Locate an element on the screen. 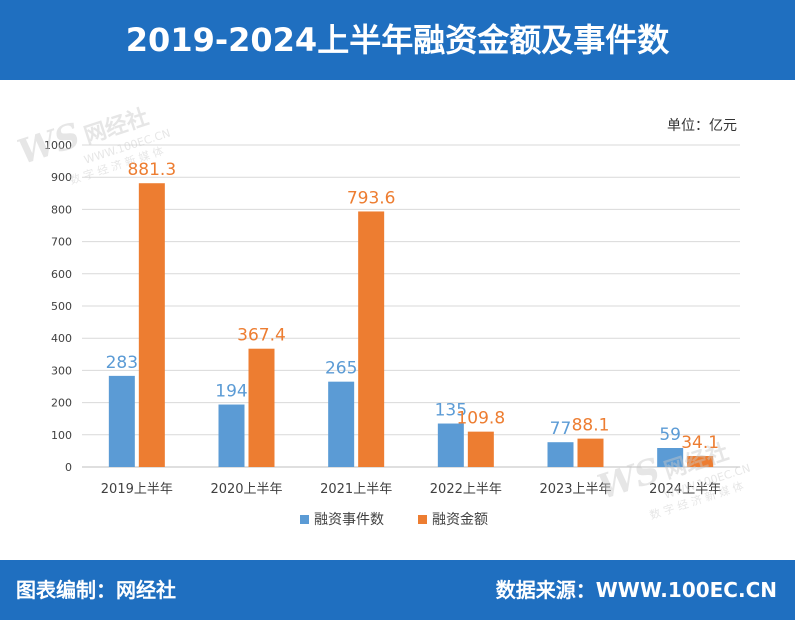  data-label-amount: 881.3 is located at coordinates (151, 170).